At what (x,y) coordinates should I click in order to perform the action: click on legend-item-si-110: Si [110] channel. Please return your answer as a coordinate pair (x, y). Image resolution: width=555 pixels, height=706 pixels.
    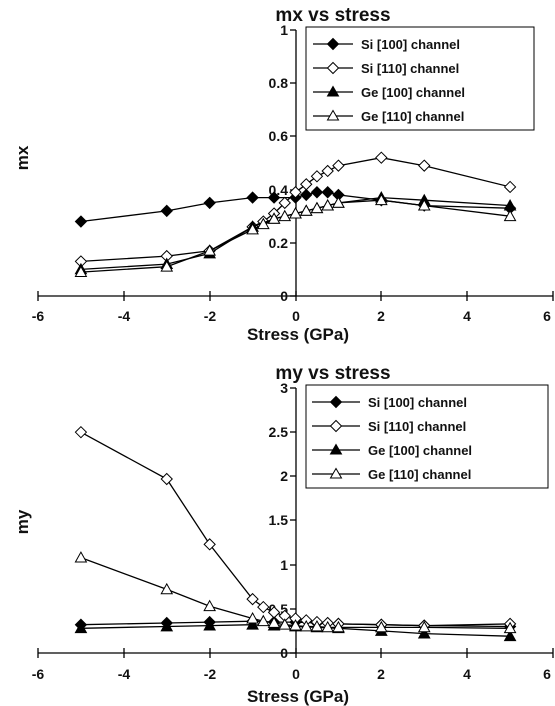
    Looking at the image, I should click on (386, 68).